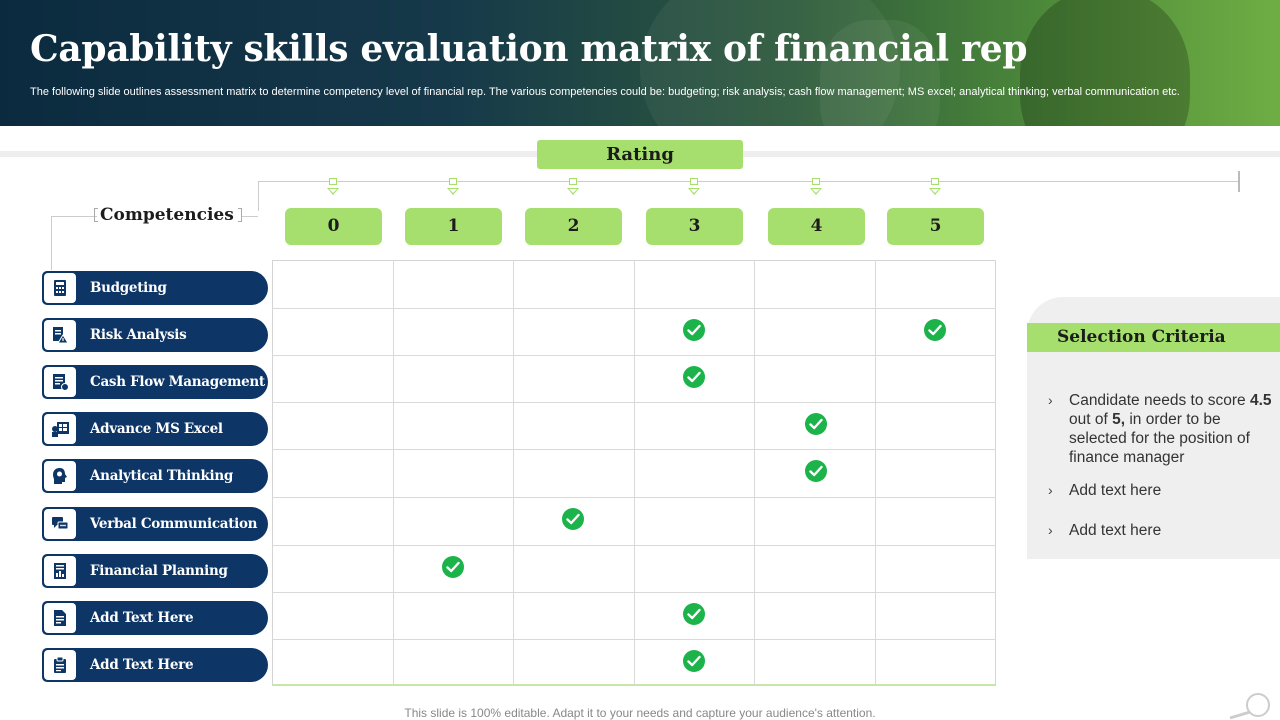  What do you see at coordinates (128, 288) in the screenshot?
I see `competency-label: Budgeting` at bounding box center [128, 288].